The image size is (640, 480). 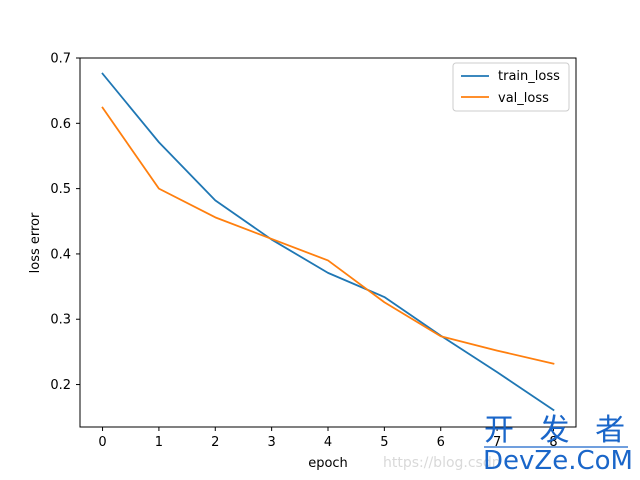 I want to click on x-tick-label: 3, so click(x=271, y=442).